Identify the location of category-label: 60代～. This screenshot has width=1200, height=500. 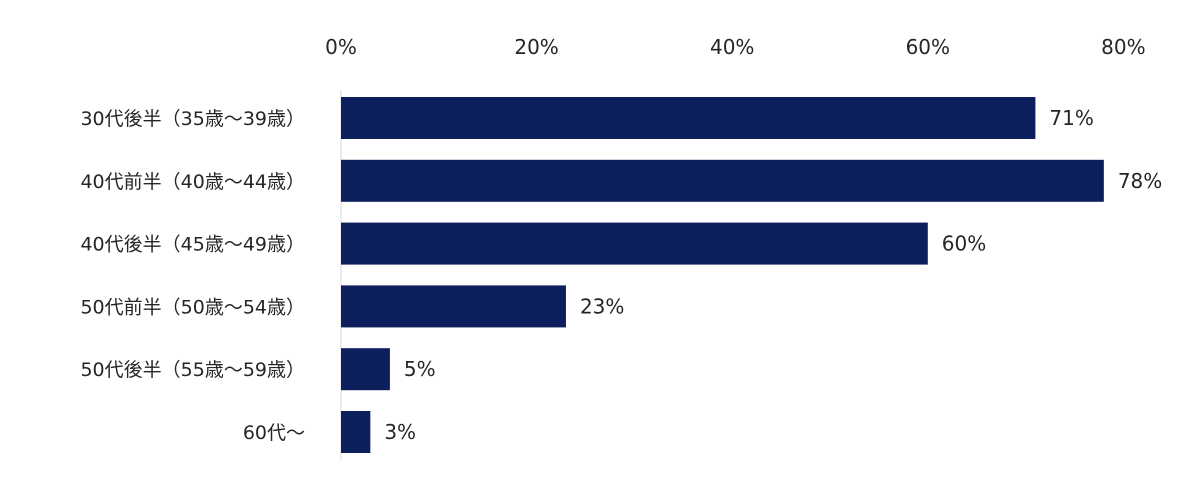
(274, 433).